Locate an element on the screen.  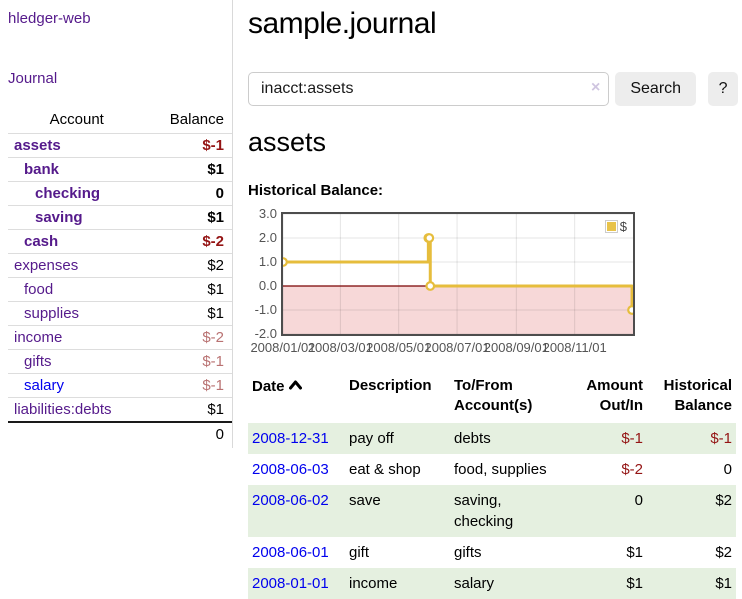
search-bar: × Search ? is located at coordinates (493, 89).